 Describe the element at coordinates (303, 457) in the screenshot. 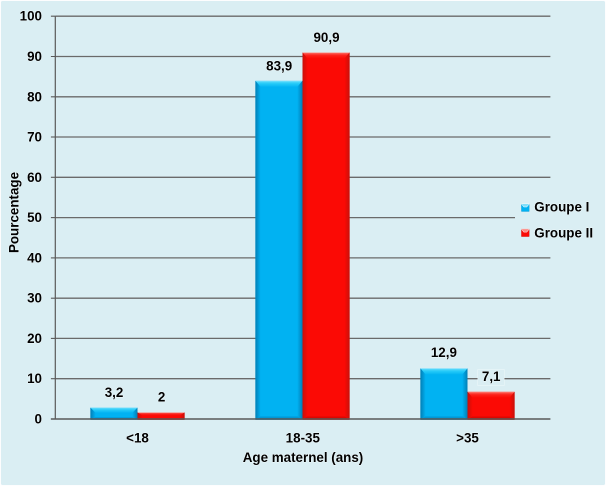

I see `svg-text: Age maternel (ans)` at that location.